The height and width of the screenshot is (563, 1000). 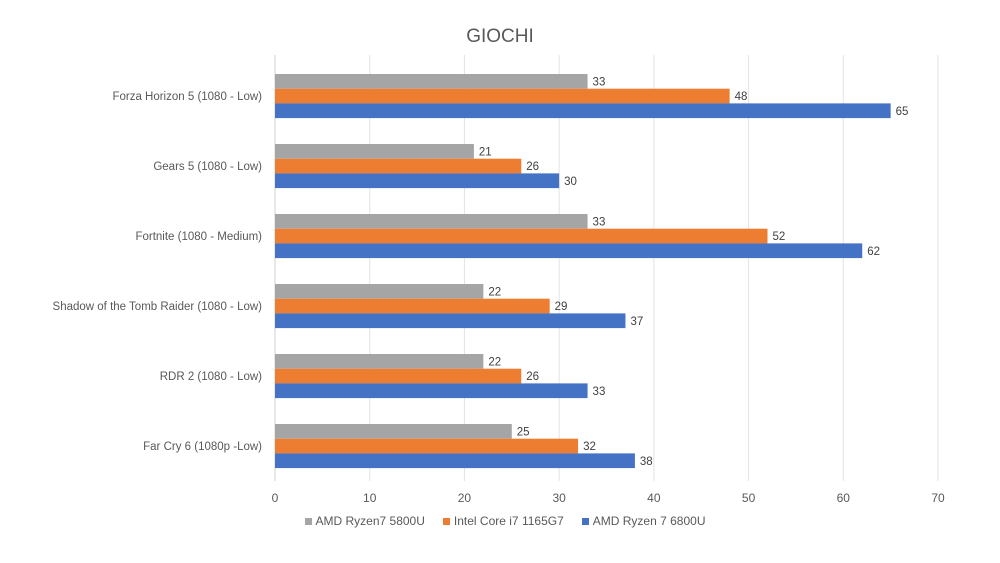 I want to click on x-tick-label: 0, so click(x=275, y=498).